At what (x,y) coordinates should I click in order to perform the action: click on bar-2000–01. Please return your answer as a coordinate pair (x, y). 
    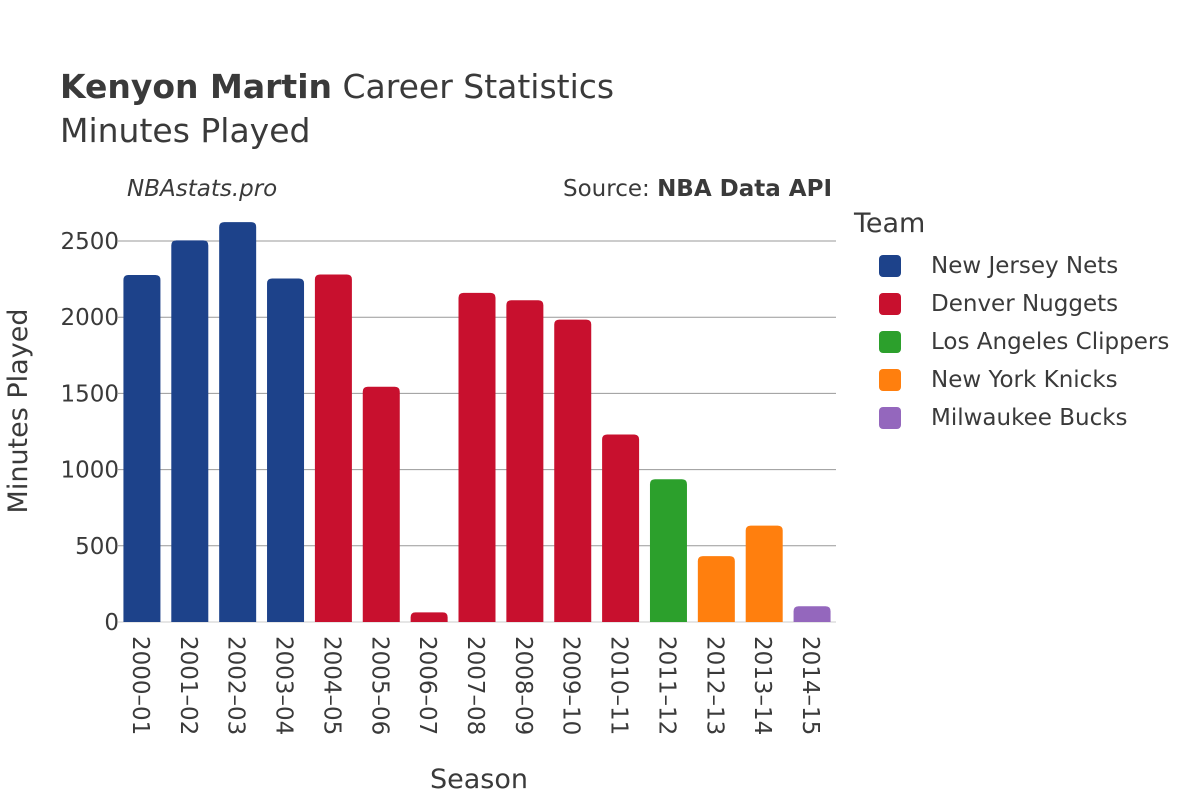
    Looking at the image, I should click on (142, 448).